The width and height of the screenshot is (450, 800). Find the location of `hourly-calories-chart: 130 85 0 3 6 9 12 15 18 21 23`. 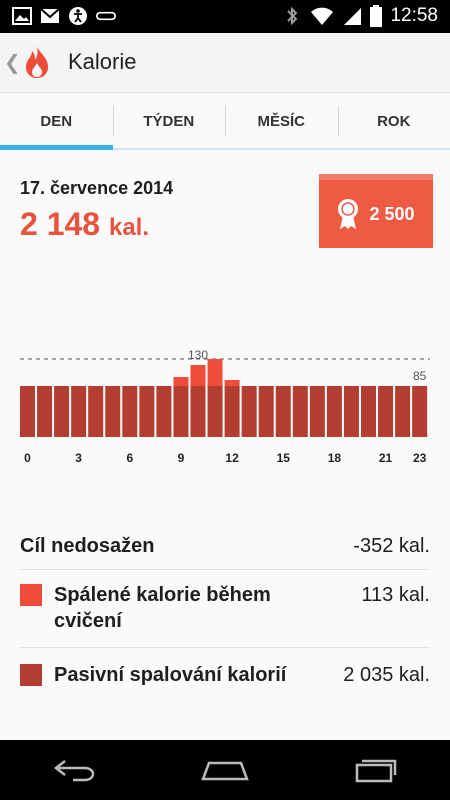

hourly-calories-chart: 130 85 0 3 6 9 12 15 18 21 23 is located at coordinates (225, 406).